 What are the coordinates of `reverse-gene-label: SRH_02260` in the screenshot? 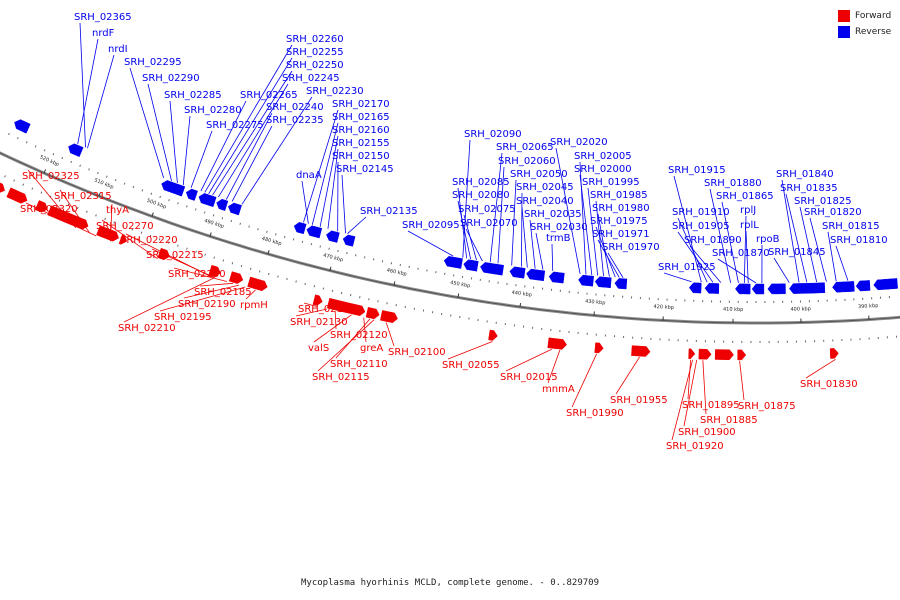 It's located at (315, 39).